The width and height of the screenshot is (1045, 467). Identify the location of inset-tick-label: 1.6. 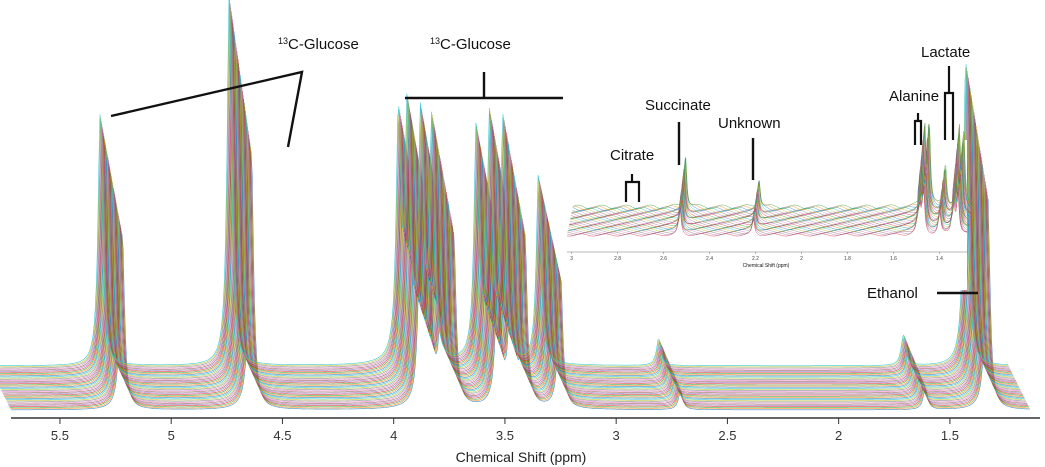
(893, 259).